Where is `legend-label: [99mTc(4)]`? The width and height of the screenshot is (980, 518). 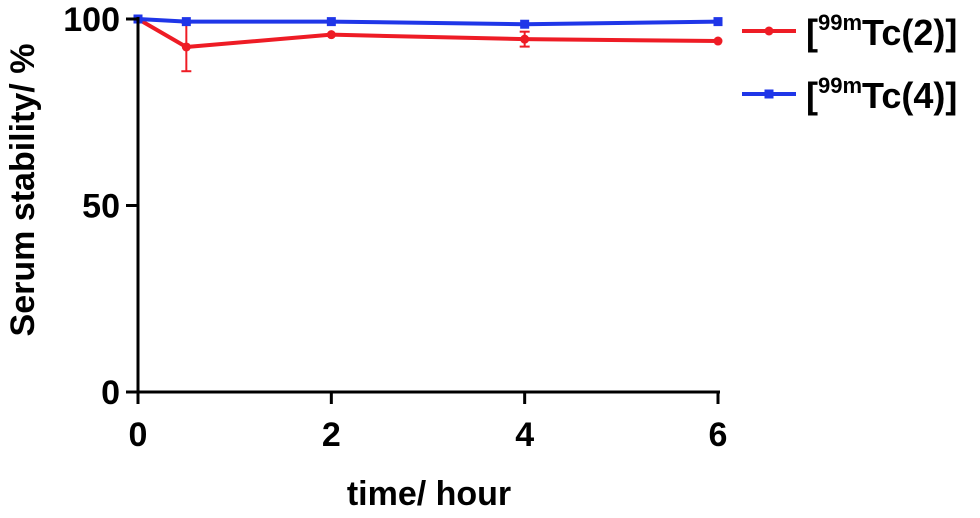
legend-label: [99mTc(4)] is located at coordinates (881, 94).